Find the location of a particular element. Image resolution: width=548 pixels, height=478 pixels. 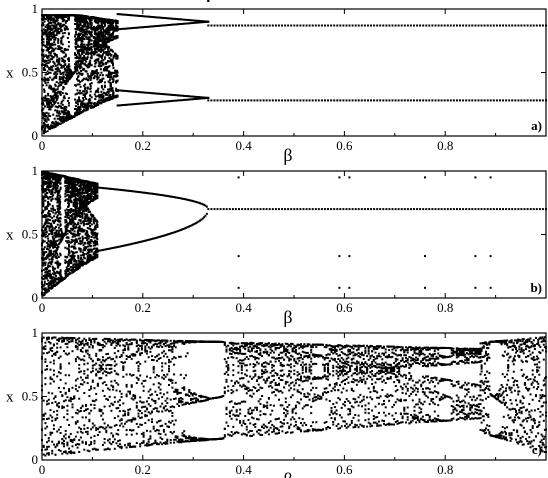

x-tick-label: 0.4 is located at coordinates (243, 145).